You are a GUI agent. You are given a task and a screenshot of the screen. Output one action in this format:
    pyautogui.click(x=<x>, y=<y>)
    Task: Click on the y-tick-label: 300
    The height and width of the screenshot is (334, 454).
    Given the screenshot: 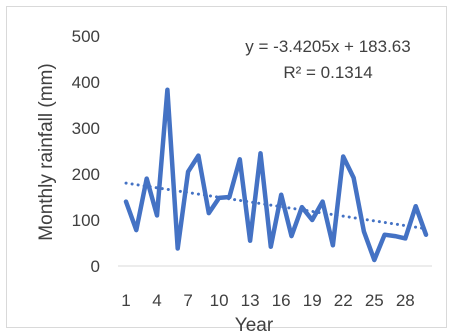 What is the action you would take?
    pyautogui.click(x=86, y=128)
    